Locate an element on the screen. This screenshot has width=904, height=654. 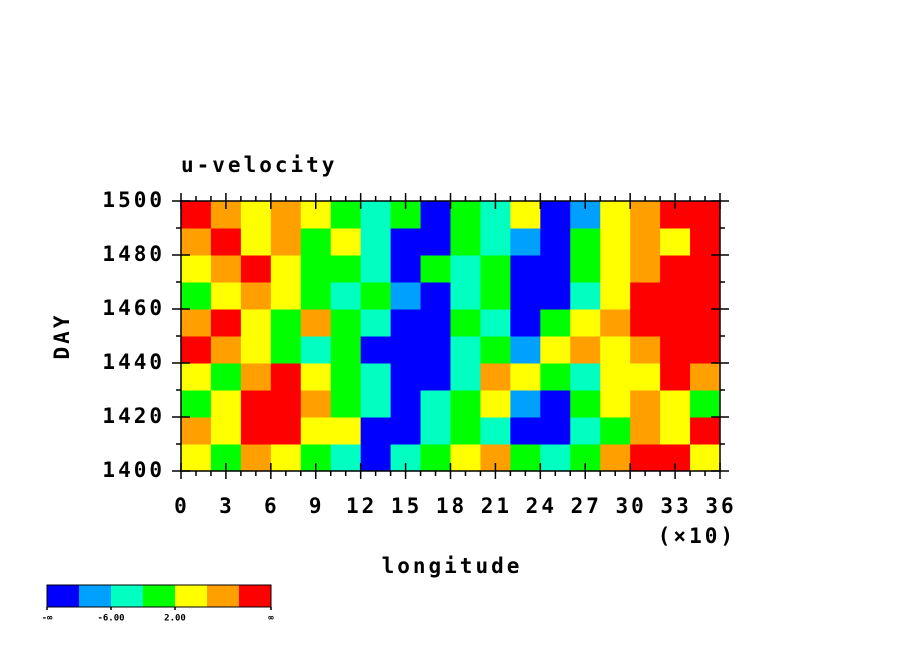
y-tick-label: 1400 is located at coordinates (133, 470).